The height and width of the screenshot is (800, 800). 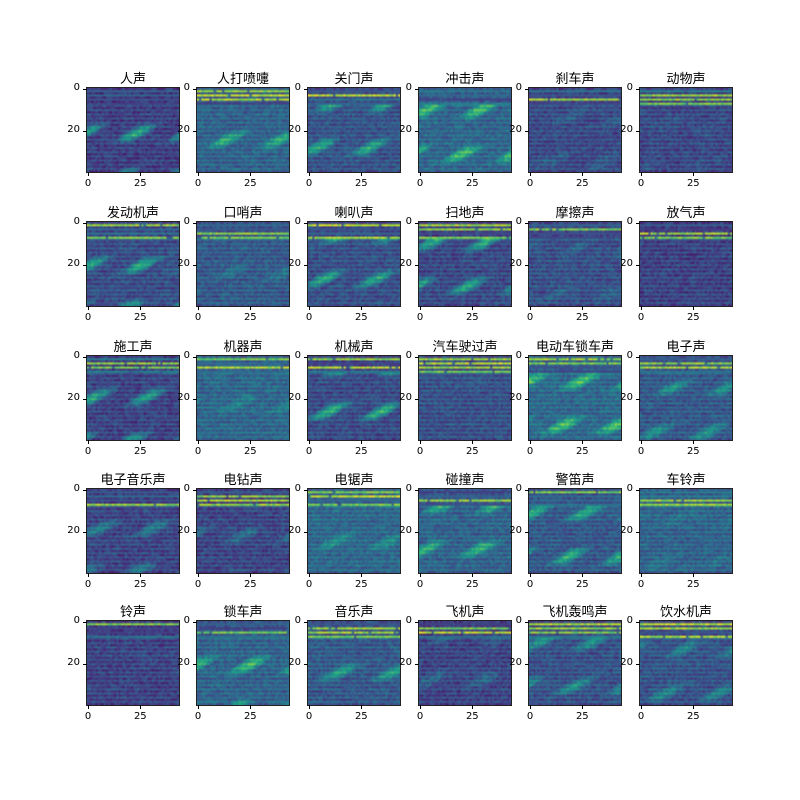 I want to click on subplot-title: 动物声, so click(x=686, y=79).